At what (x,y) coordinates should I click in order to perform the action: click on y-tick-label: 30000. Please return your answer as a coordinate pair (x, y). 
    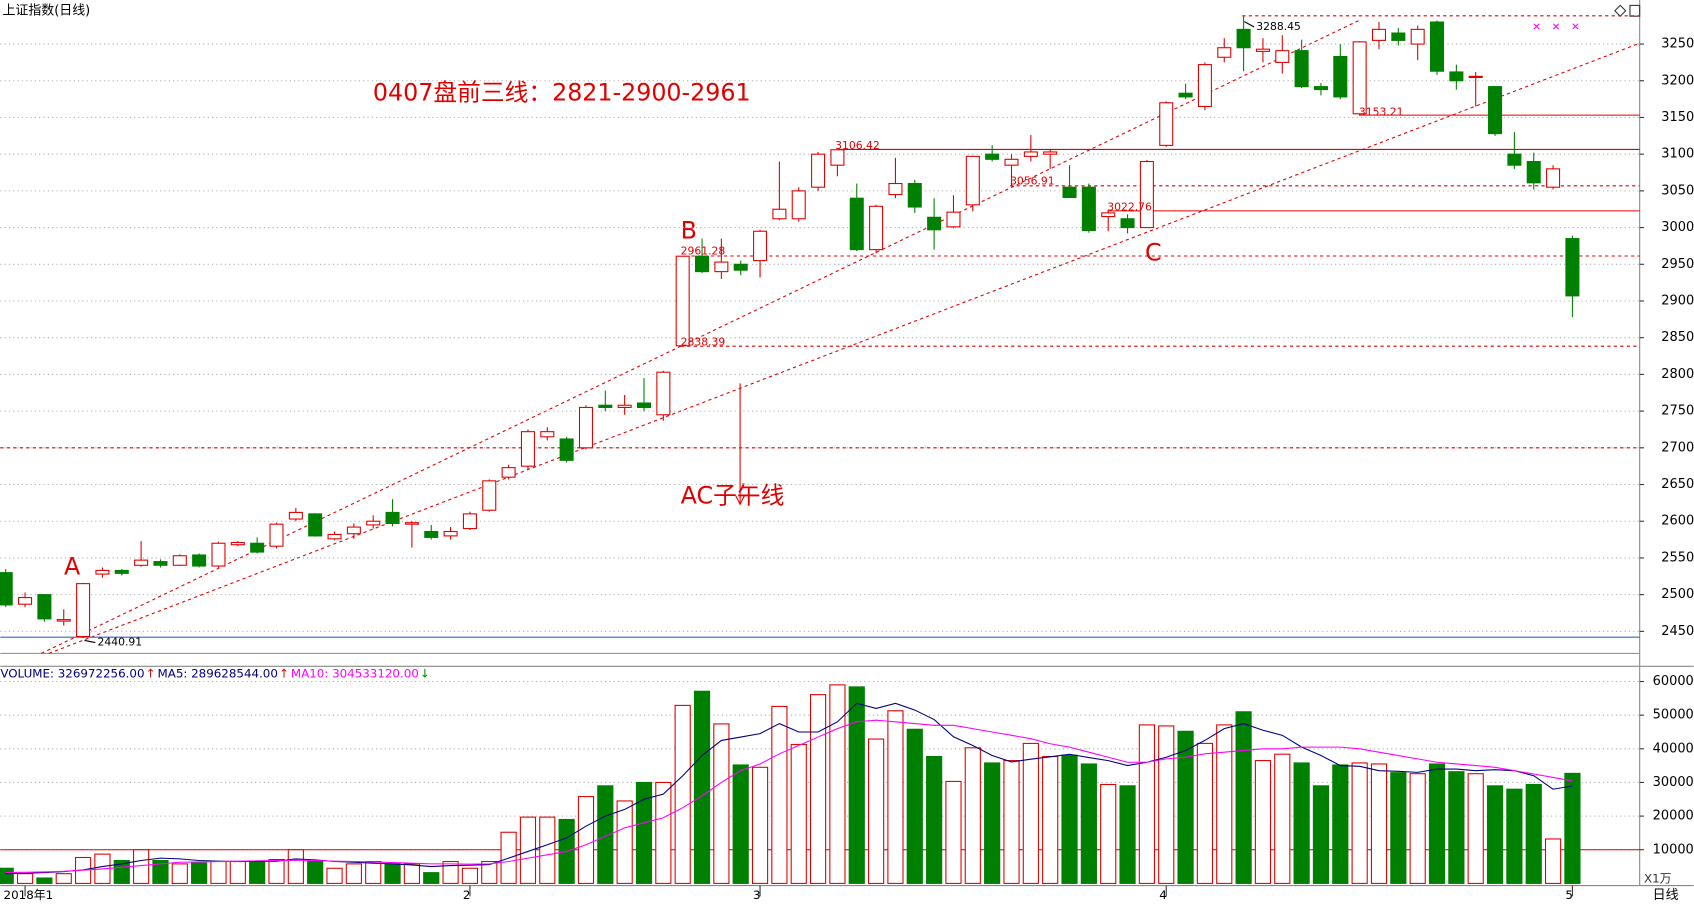
    Looking at the image, I should click on (1673, 782).